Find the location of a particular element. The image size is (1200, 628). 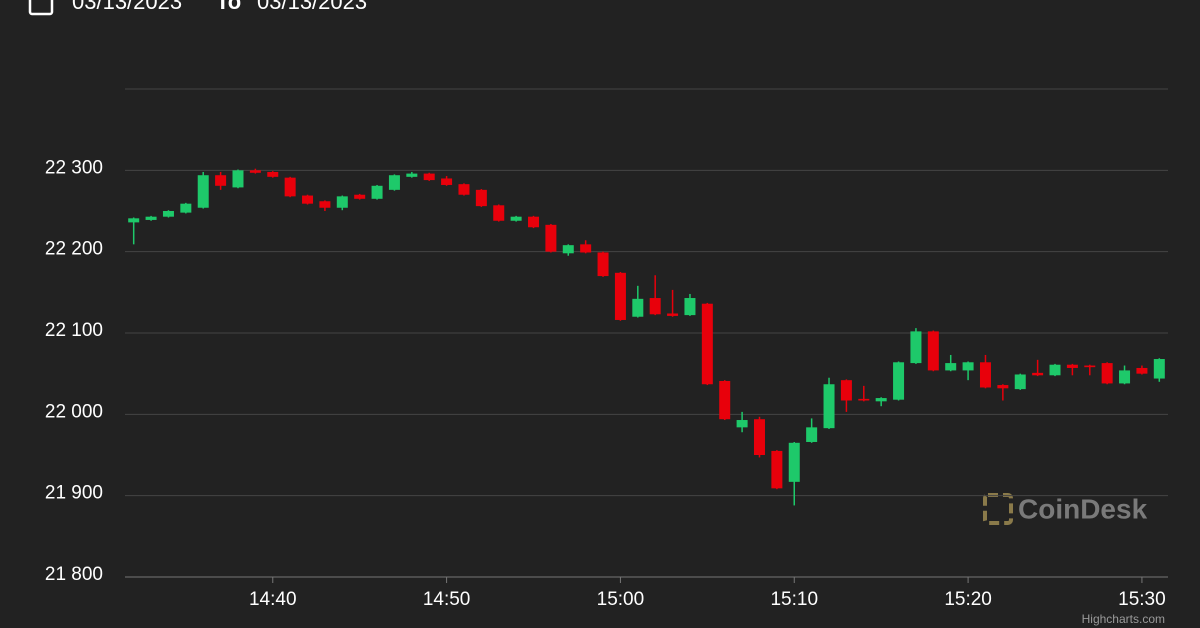

y-tick-label: 22 000 is located at coordinates (74, 411).